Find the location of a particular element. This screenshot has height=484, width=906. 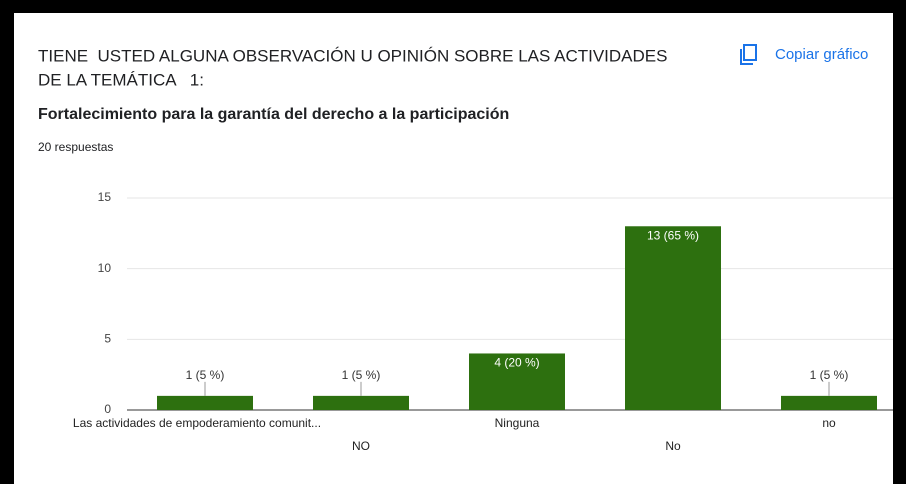

x-tick-label: NO is located at coordinates (361, 446).